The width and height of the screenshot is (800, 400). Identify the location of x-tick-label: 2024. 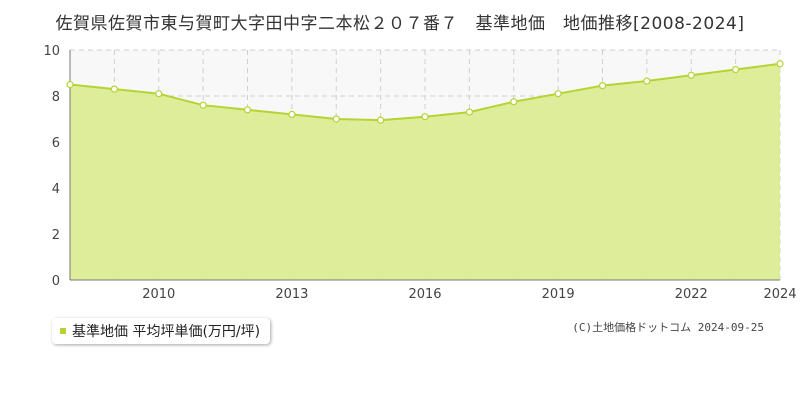
(779, 294).